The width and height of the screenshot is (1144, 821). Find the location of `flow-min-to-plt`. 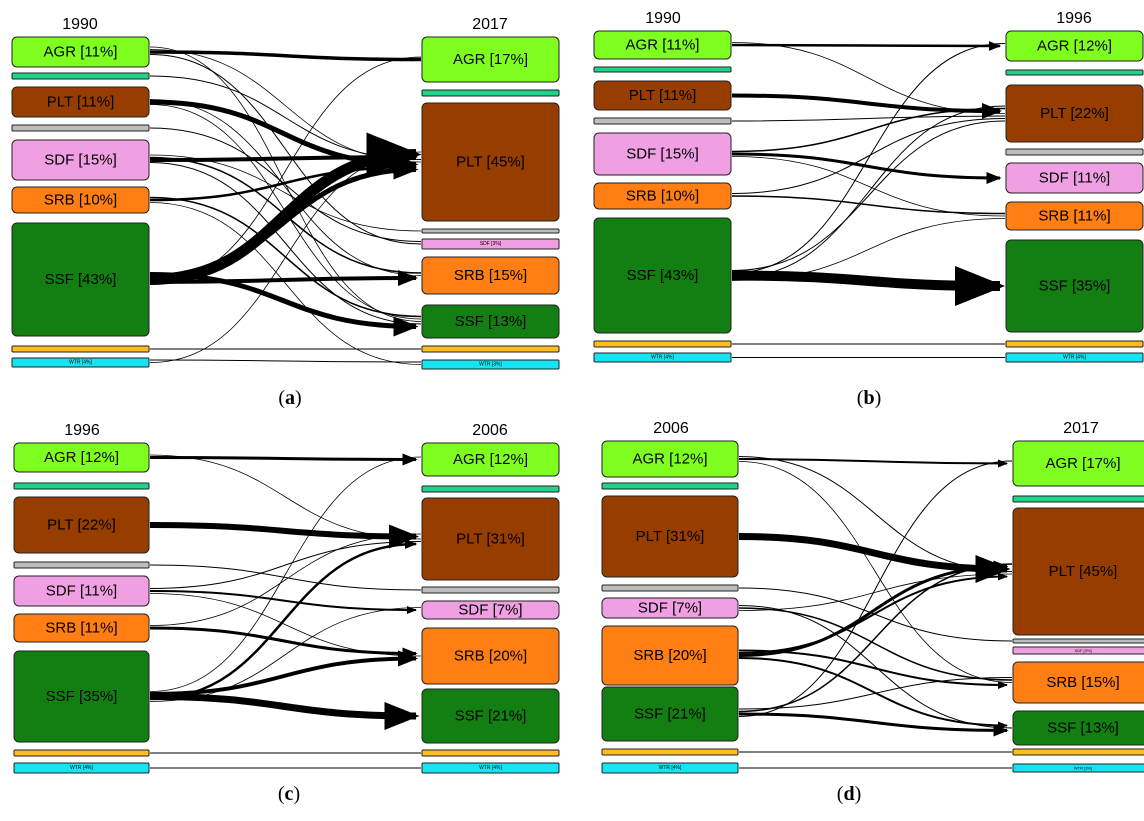

flow-min-to-plt is located at coordinates (285, 117).